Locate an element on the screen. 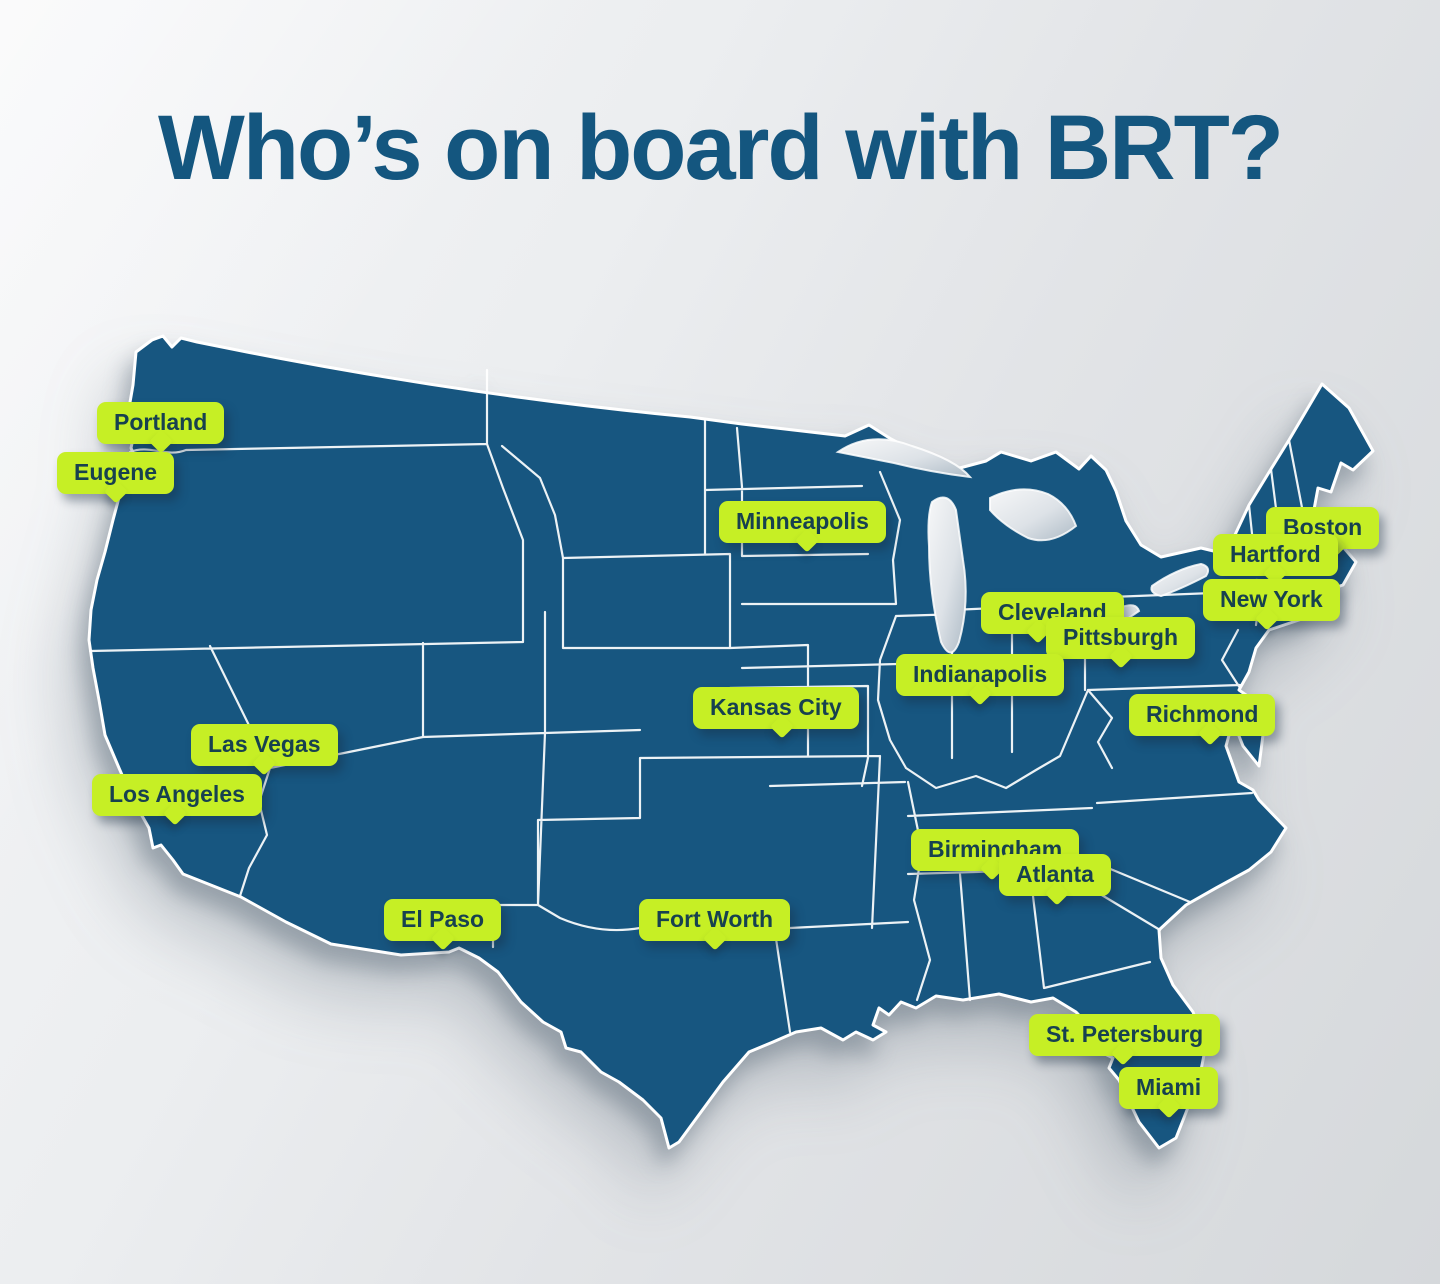 The height and width of the screenshot is (1284, 1440). city-label-text: Kansas City is located at coordinates (776, 707).